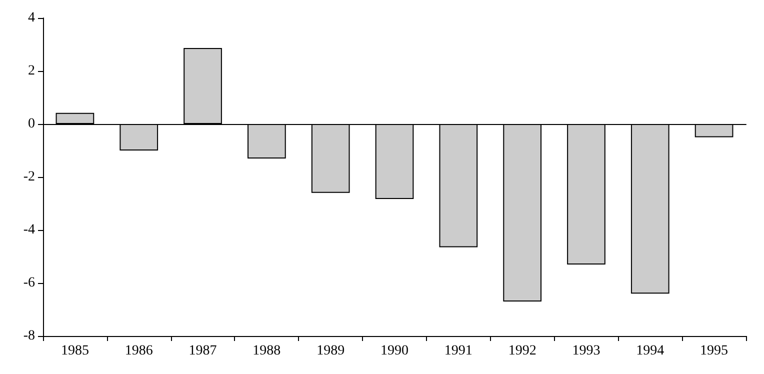  I want to click on y-tick-label: 2, so click(31, 71).